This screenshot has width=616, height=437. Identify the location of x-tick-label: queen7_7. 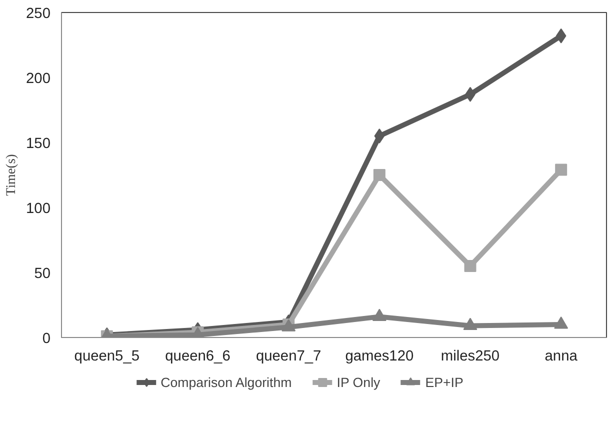
(289, 356).